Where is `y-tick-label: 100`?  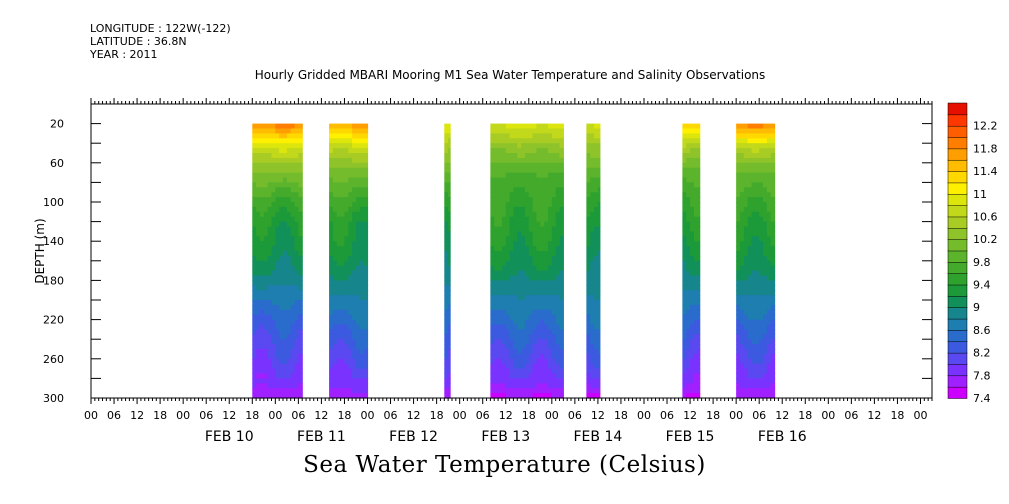 y-tick-label: 100 is located at coordinates (53, 202).